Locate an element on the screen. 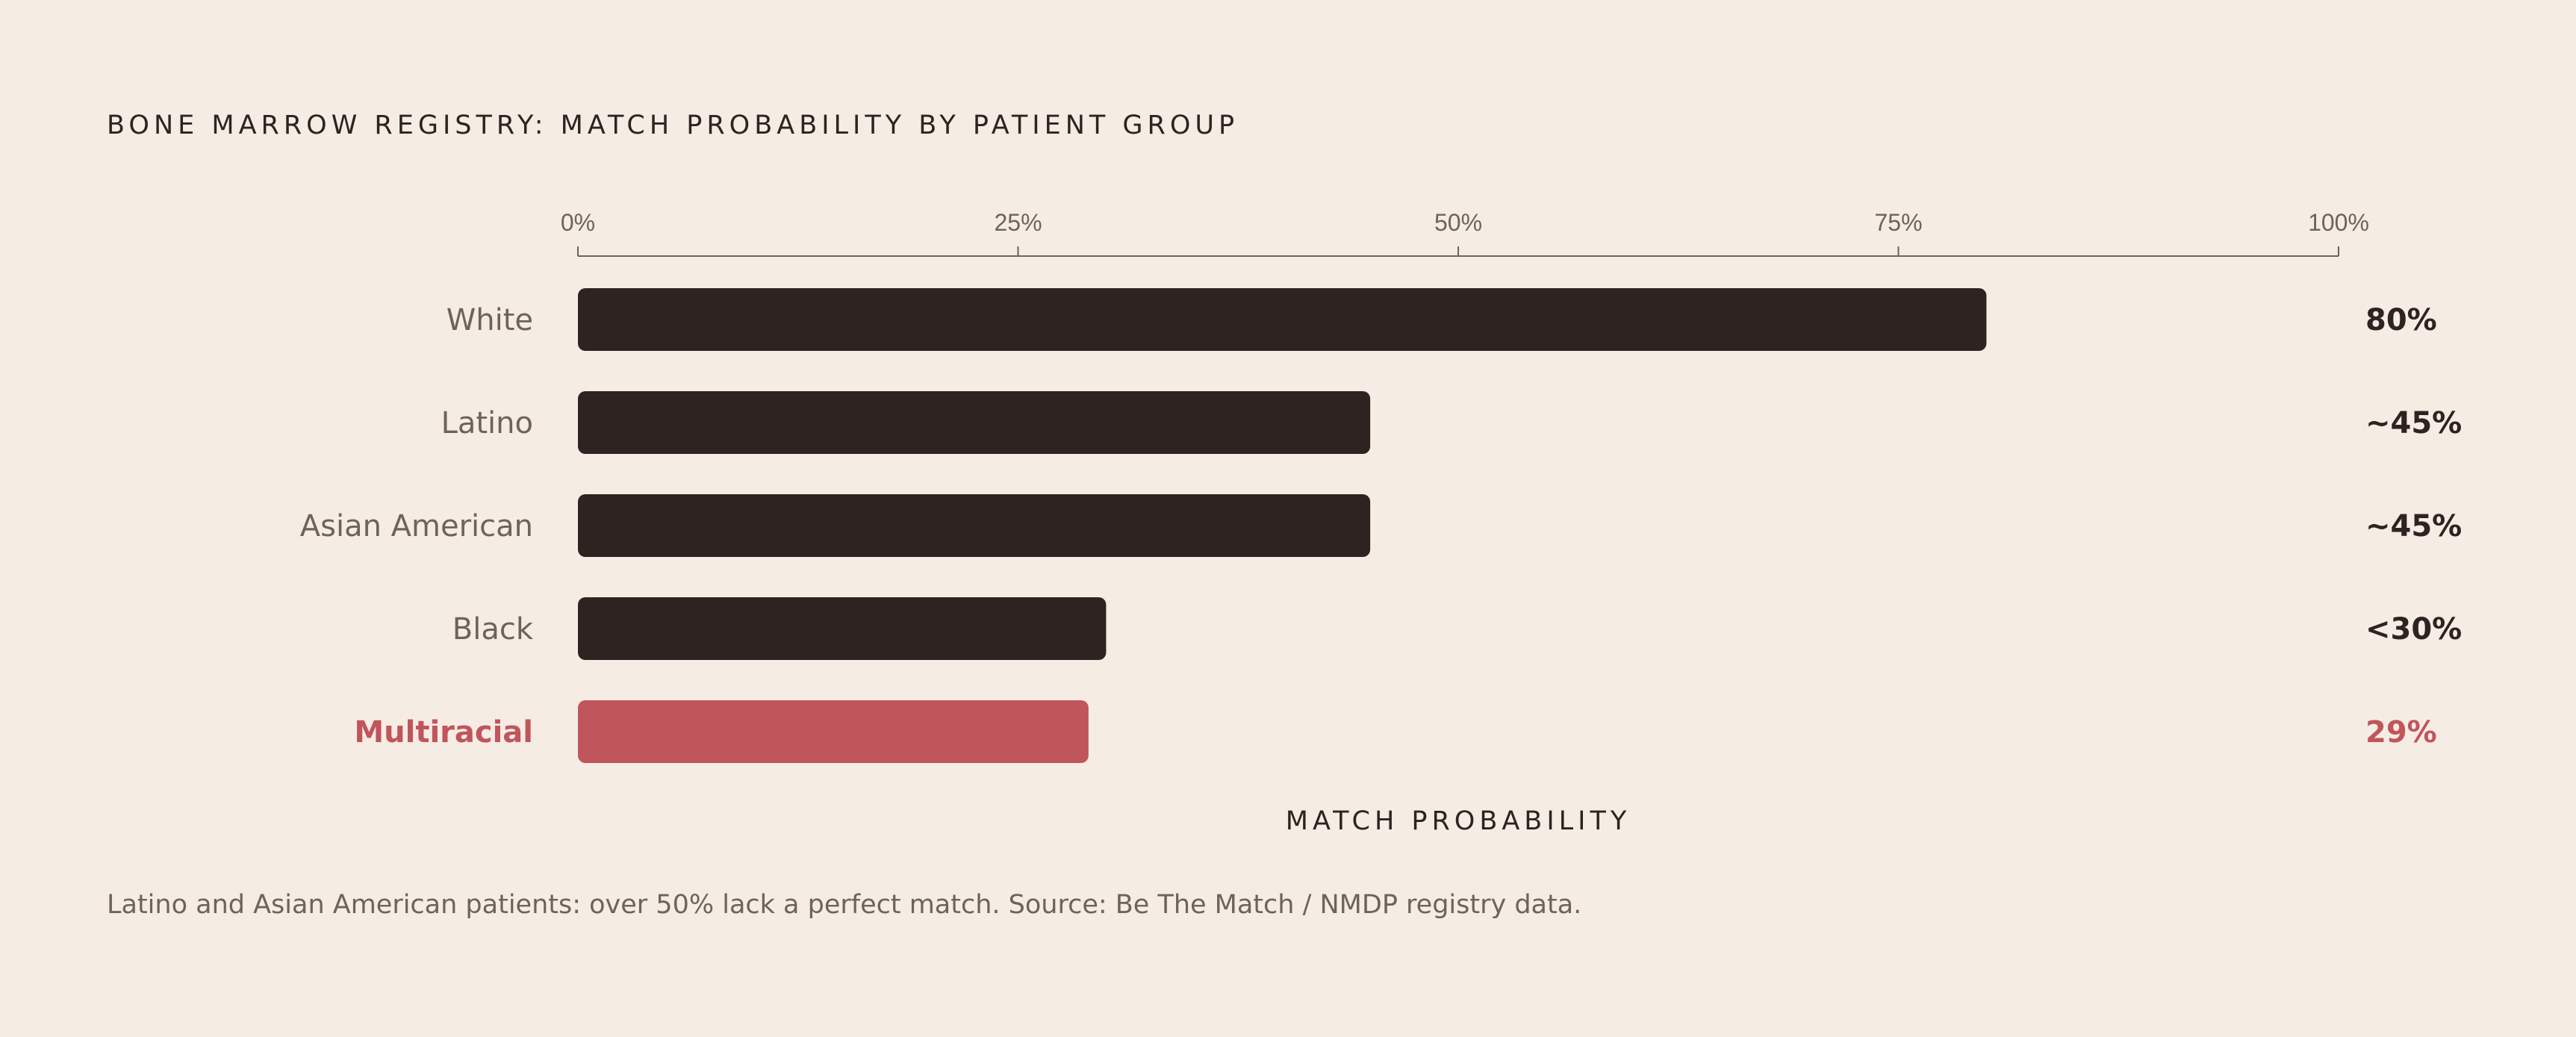 The height and width of the screenshot is (1037, 2576). x-axis-label: MATCH PROBABILITY is located at coordinates (1458, 821).